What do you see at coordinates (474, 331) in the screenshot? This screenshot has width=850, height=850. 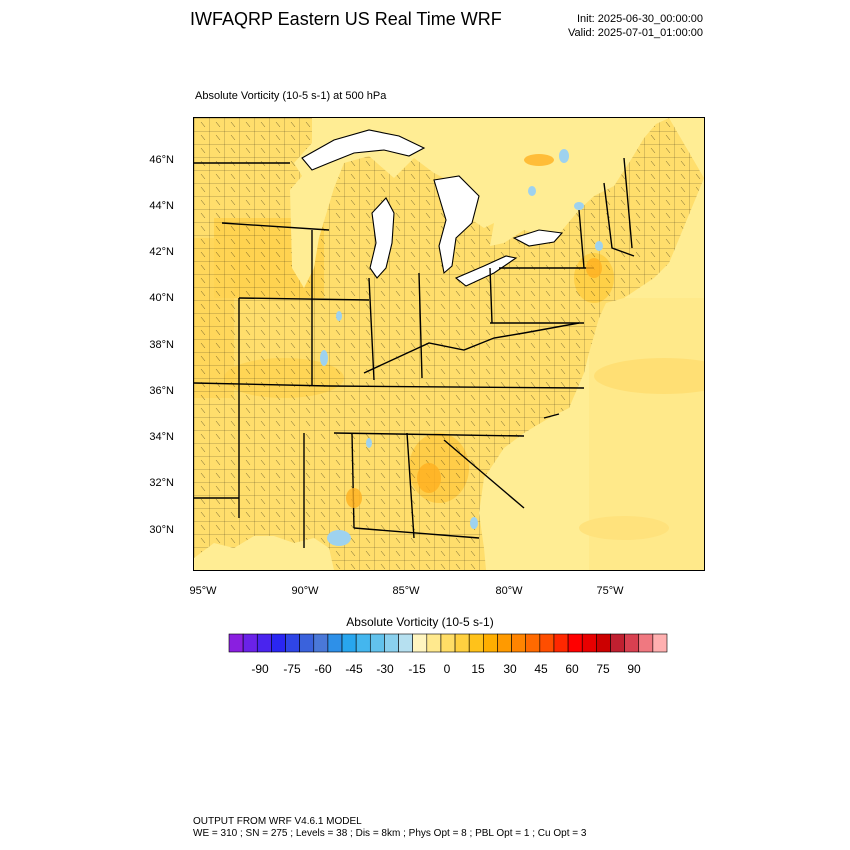 I see `positive-vorticity-areas` at bounding box center [474, 331].